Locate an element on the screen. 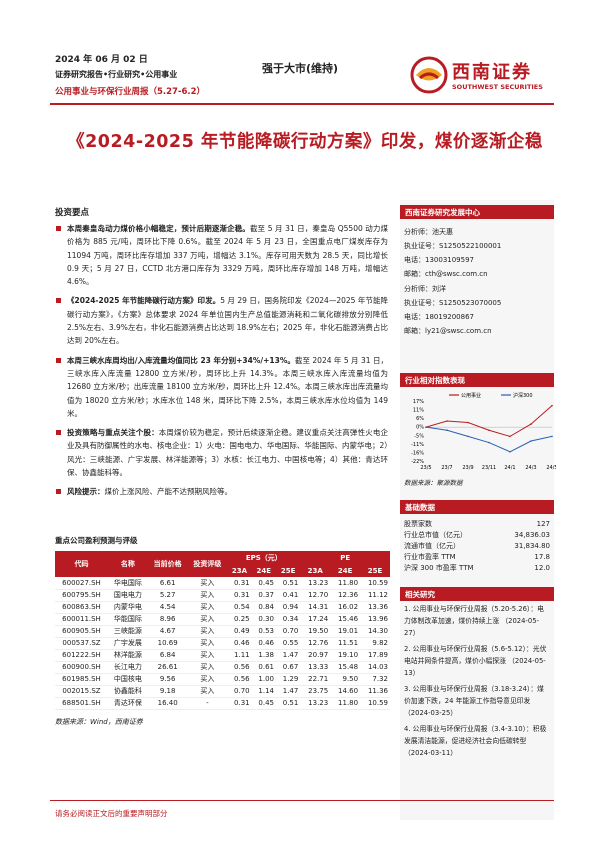 The height and width of the screenshot is (842, 596). report-type: 证券研究报告•行业研究•公用事业 is located at coordinates (116, 74).